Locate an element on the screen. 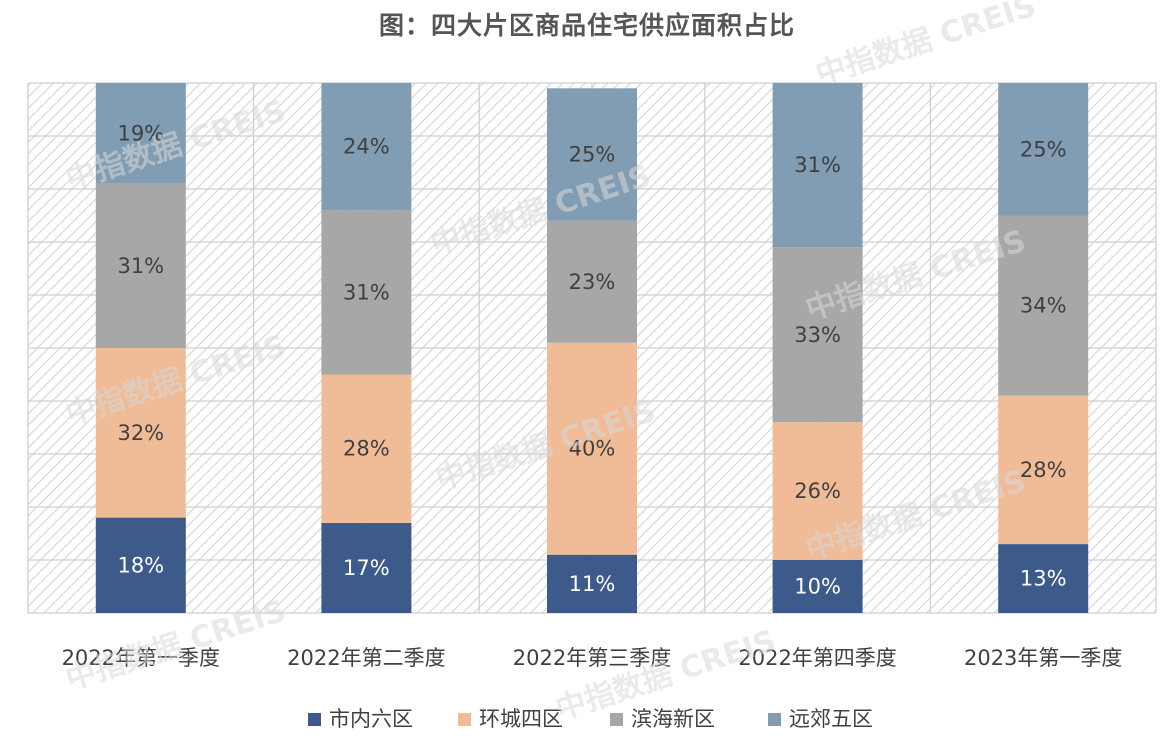 The width and height of the screenshot is (1174, 748). data-label: 40% is located at coordinates (592, 449).